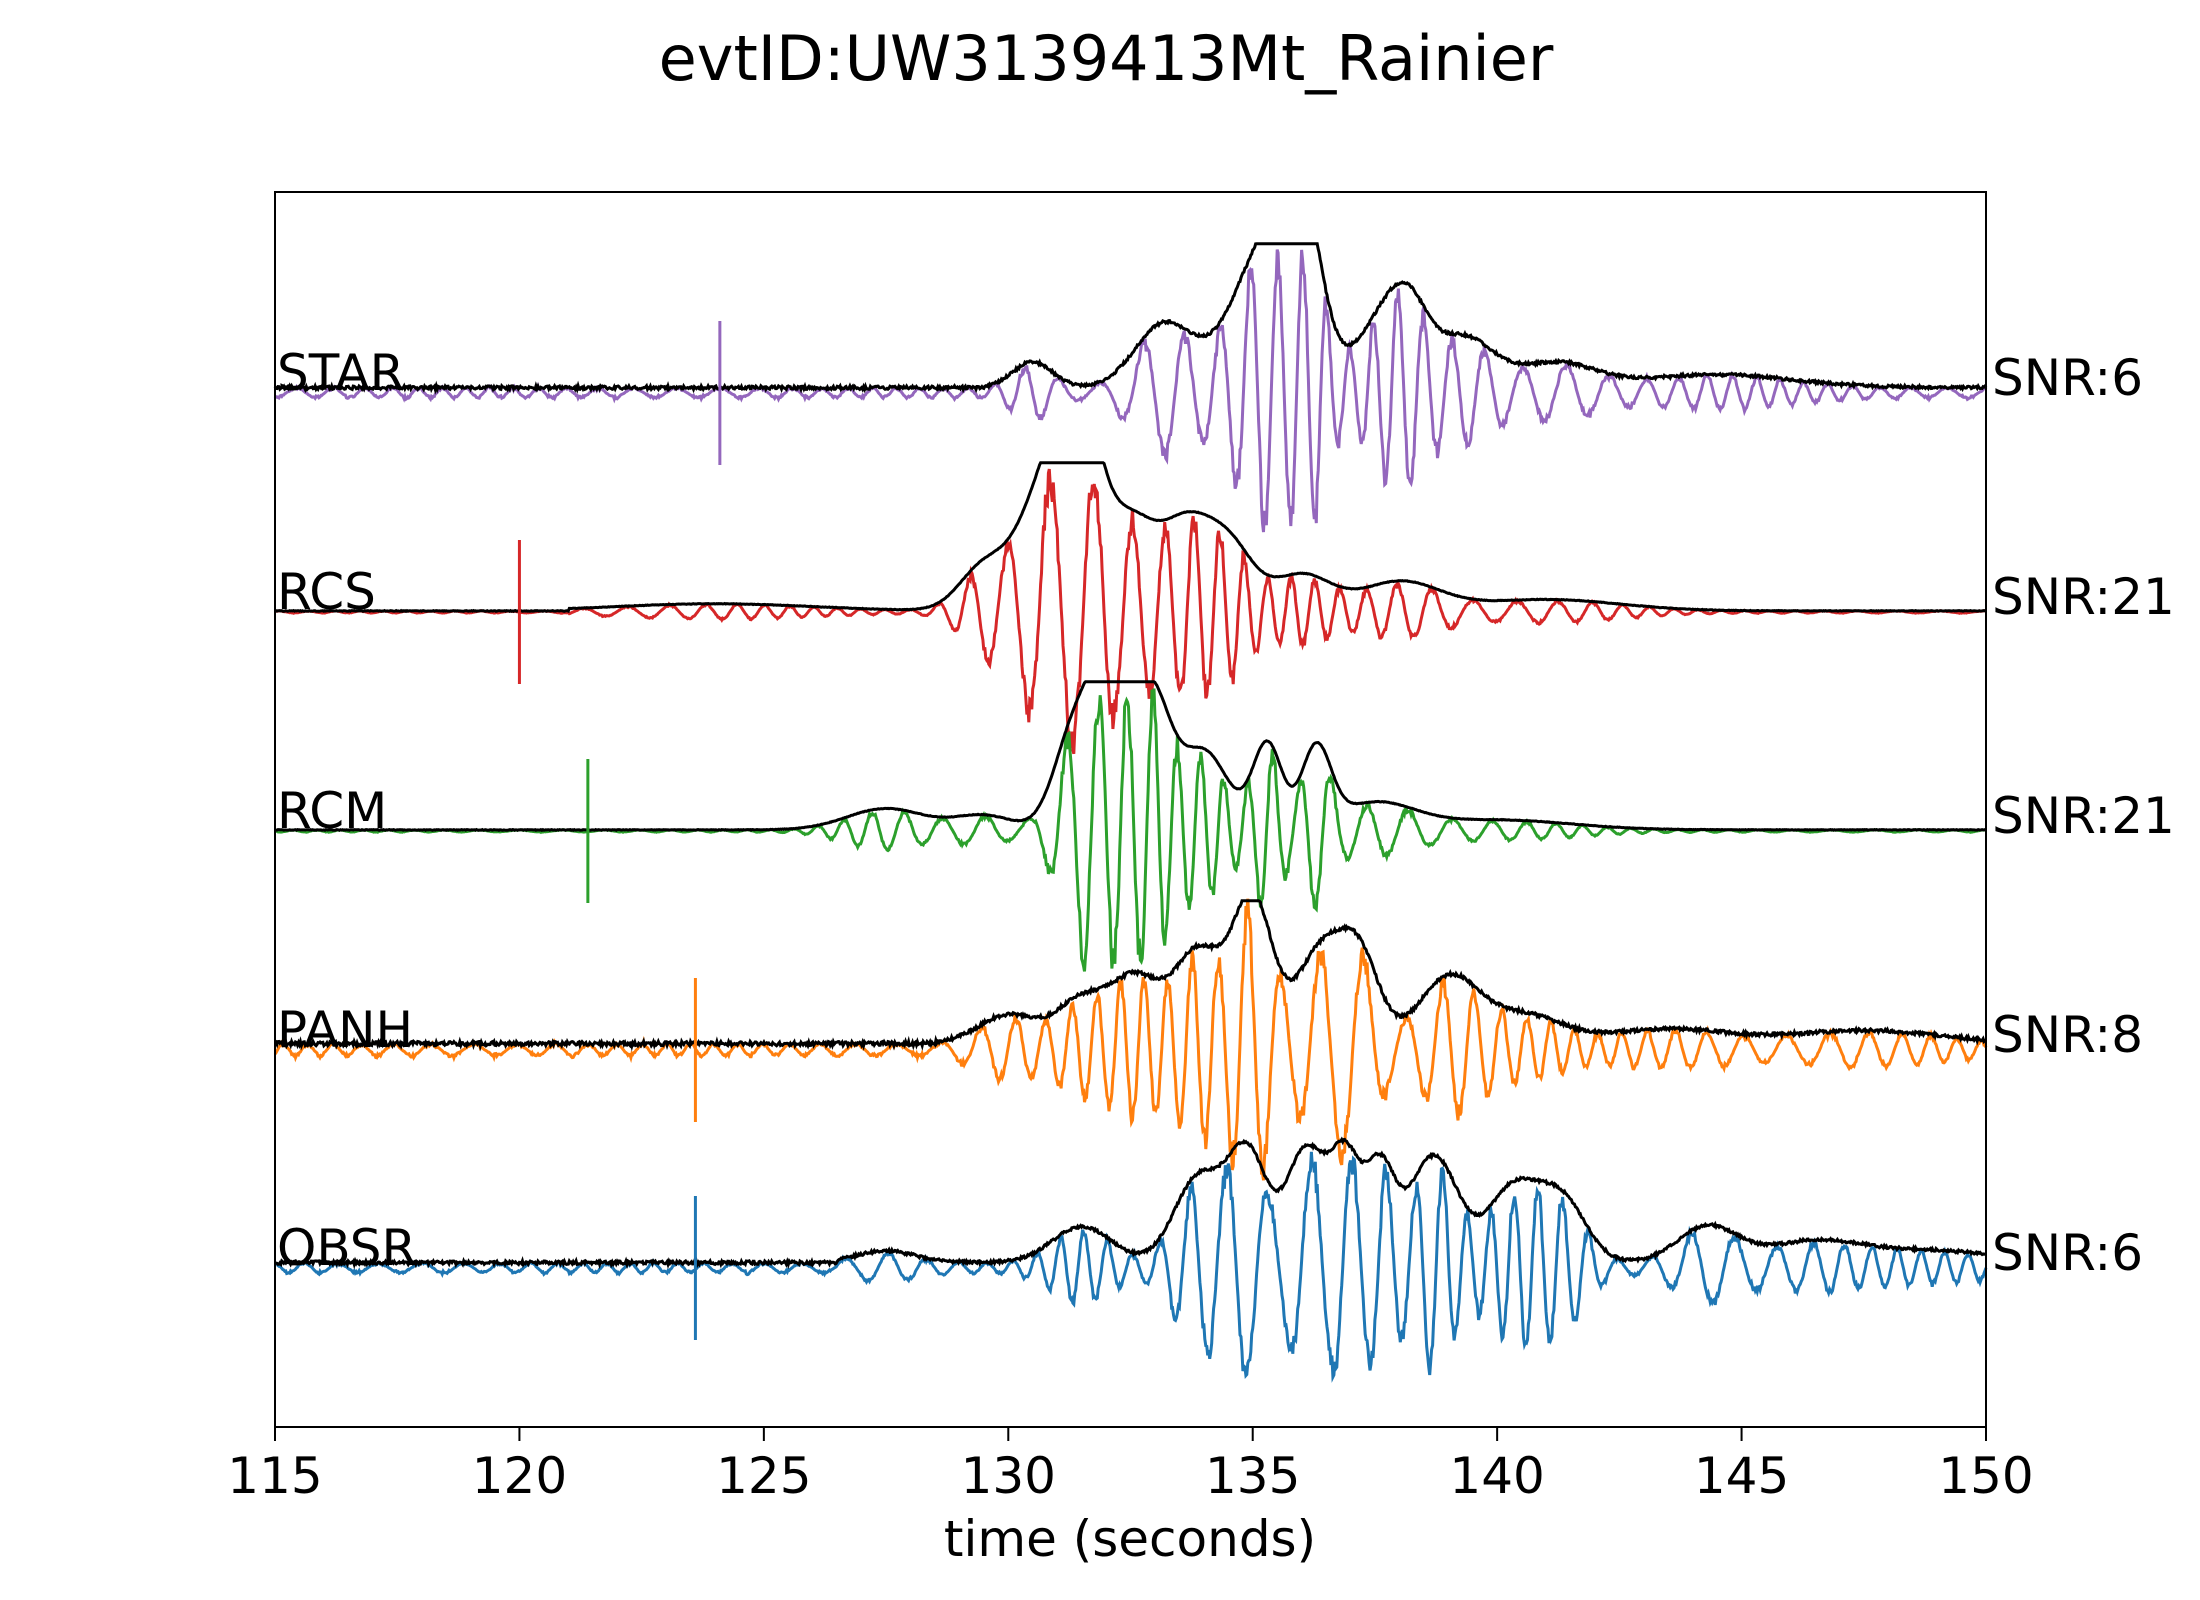  Describe the element at coordinates (1130, 756) in the screenshot. I see `envelope-rcm` at that location.